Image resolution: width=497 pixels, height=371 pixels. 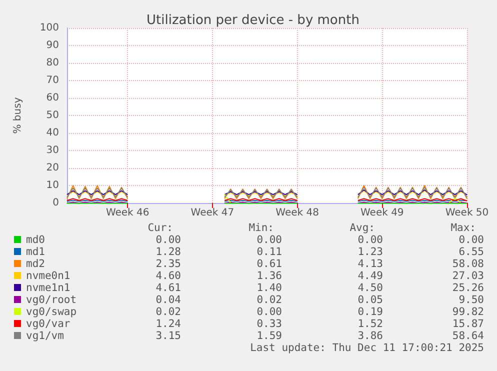 What do you see at coordinates (51, 300) in the screenshot?
I see `legend-label: vg0/root` at bounding box center [51, 300].